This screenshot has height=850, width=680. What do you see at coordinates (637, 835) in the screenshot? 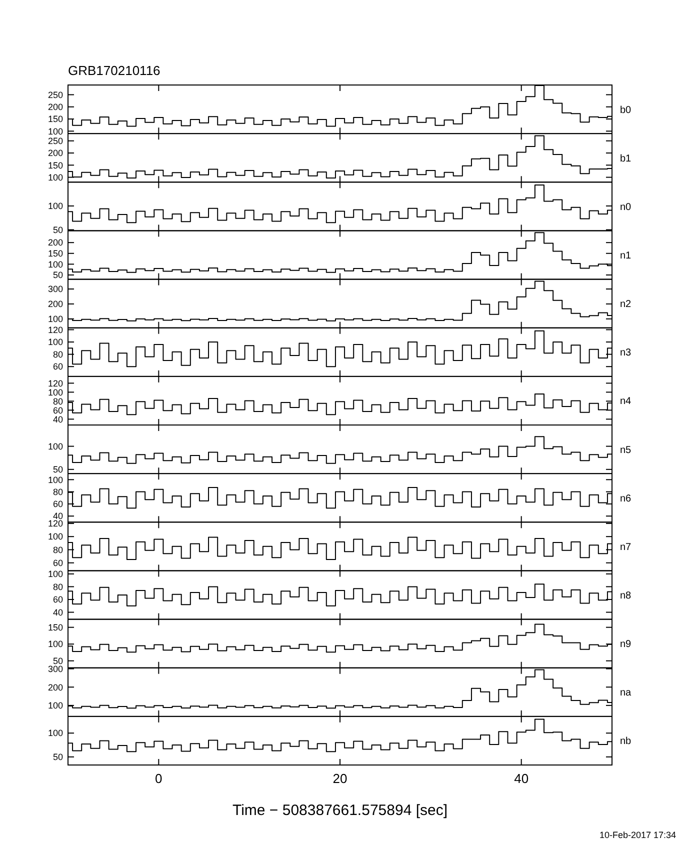
I see `text: 10-Feb-2017 17:34` at bounding box center [637, 835].